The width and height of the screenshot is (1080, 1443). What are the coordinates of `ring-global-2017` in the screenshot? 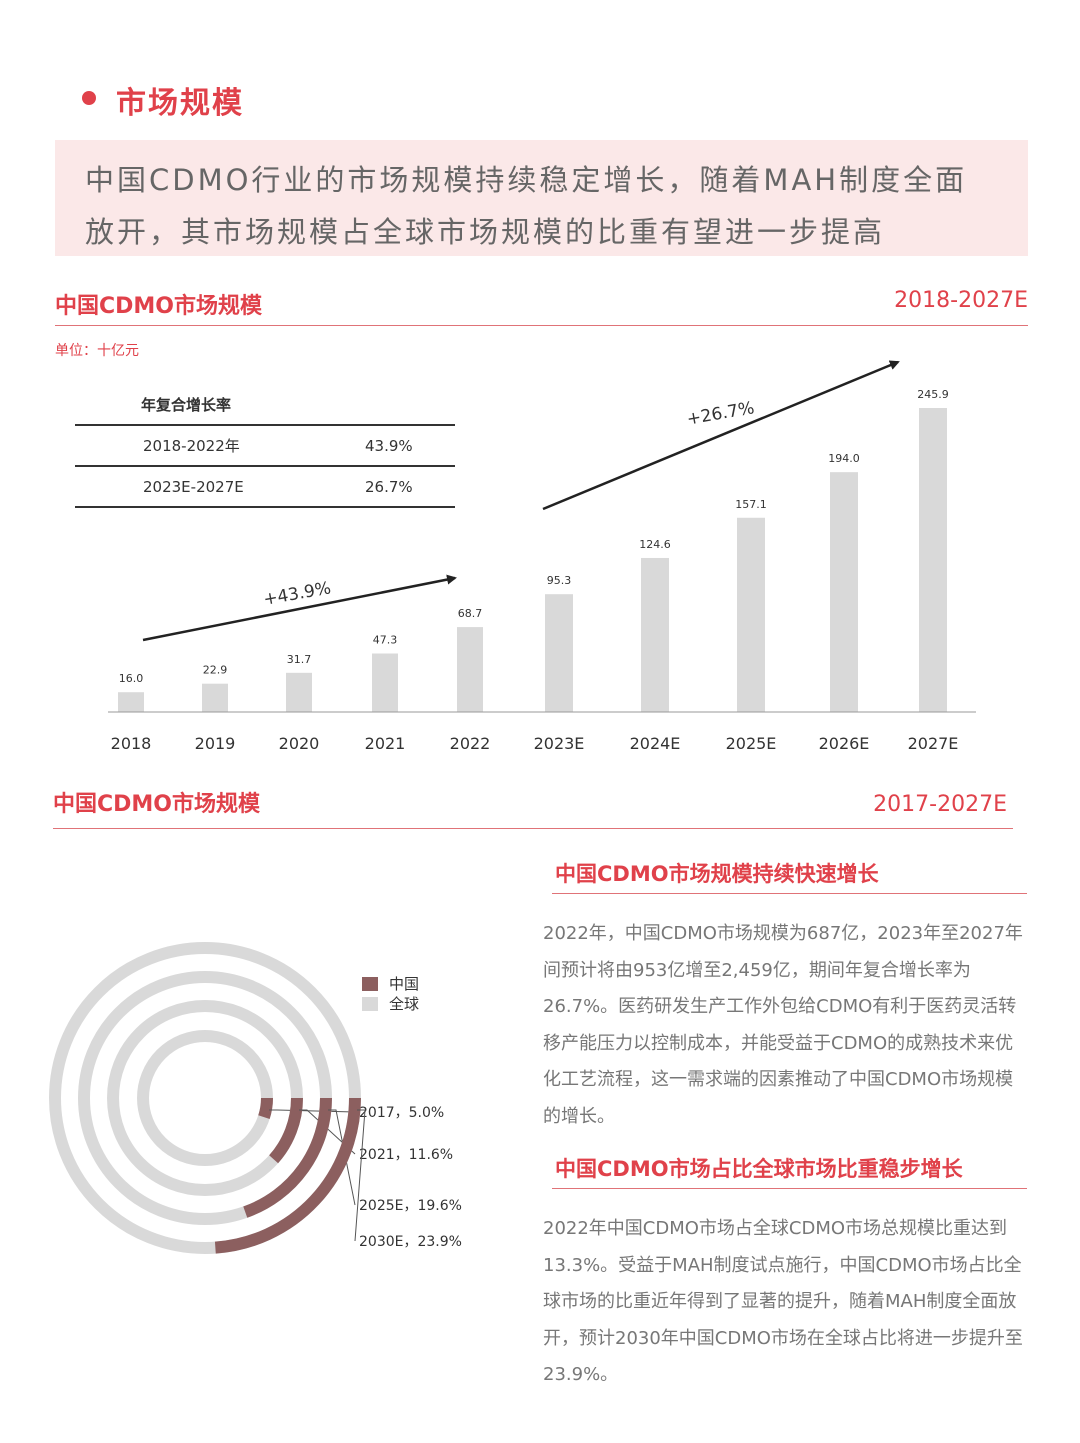 It's located at (205, 1098).